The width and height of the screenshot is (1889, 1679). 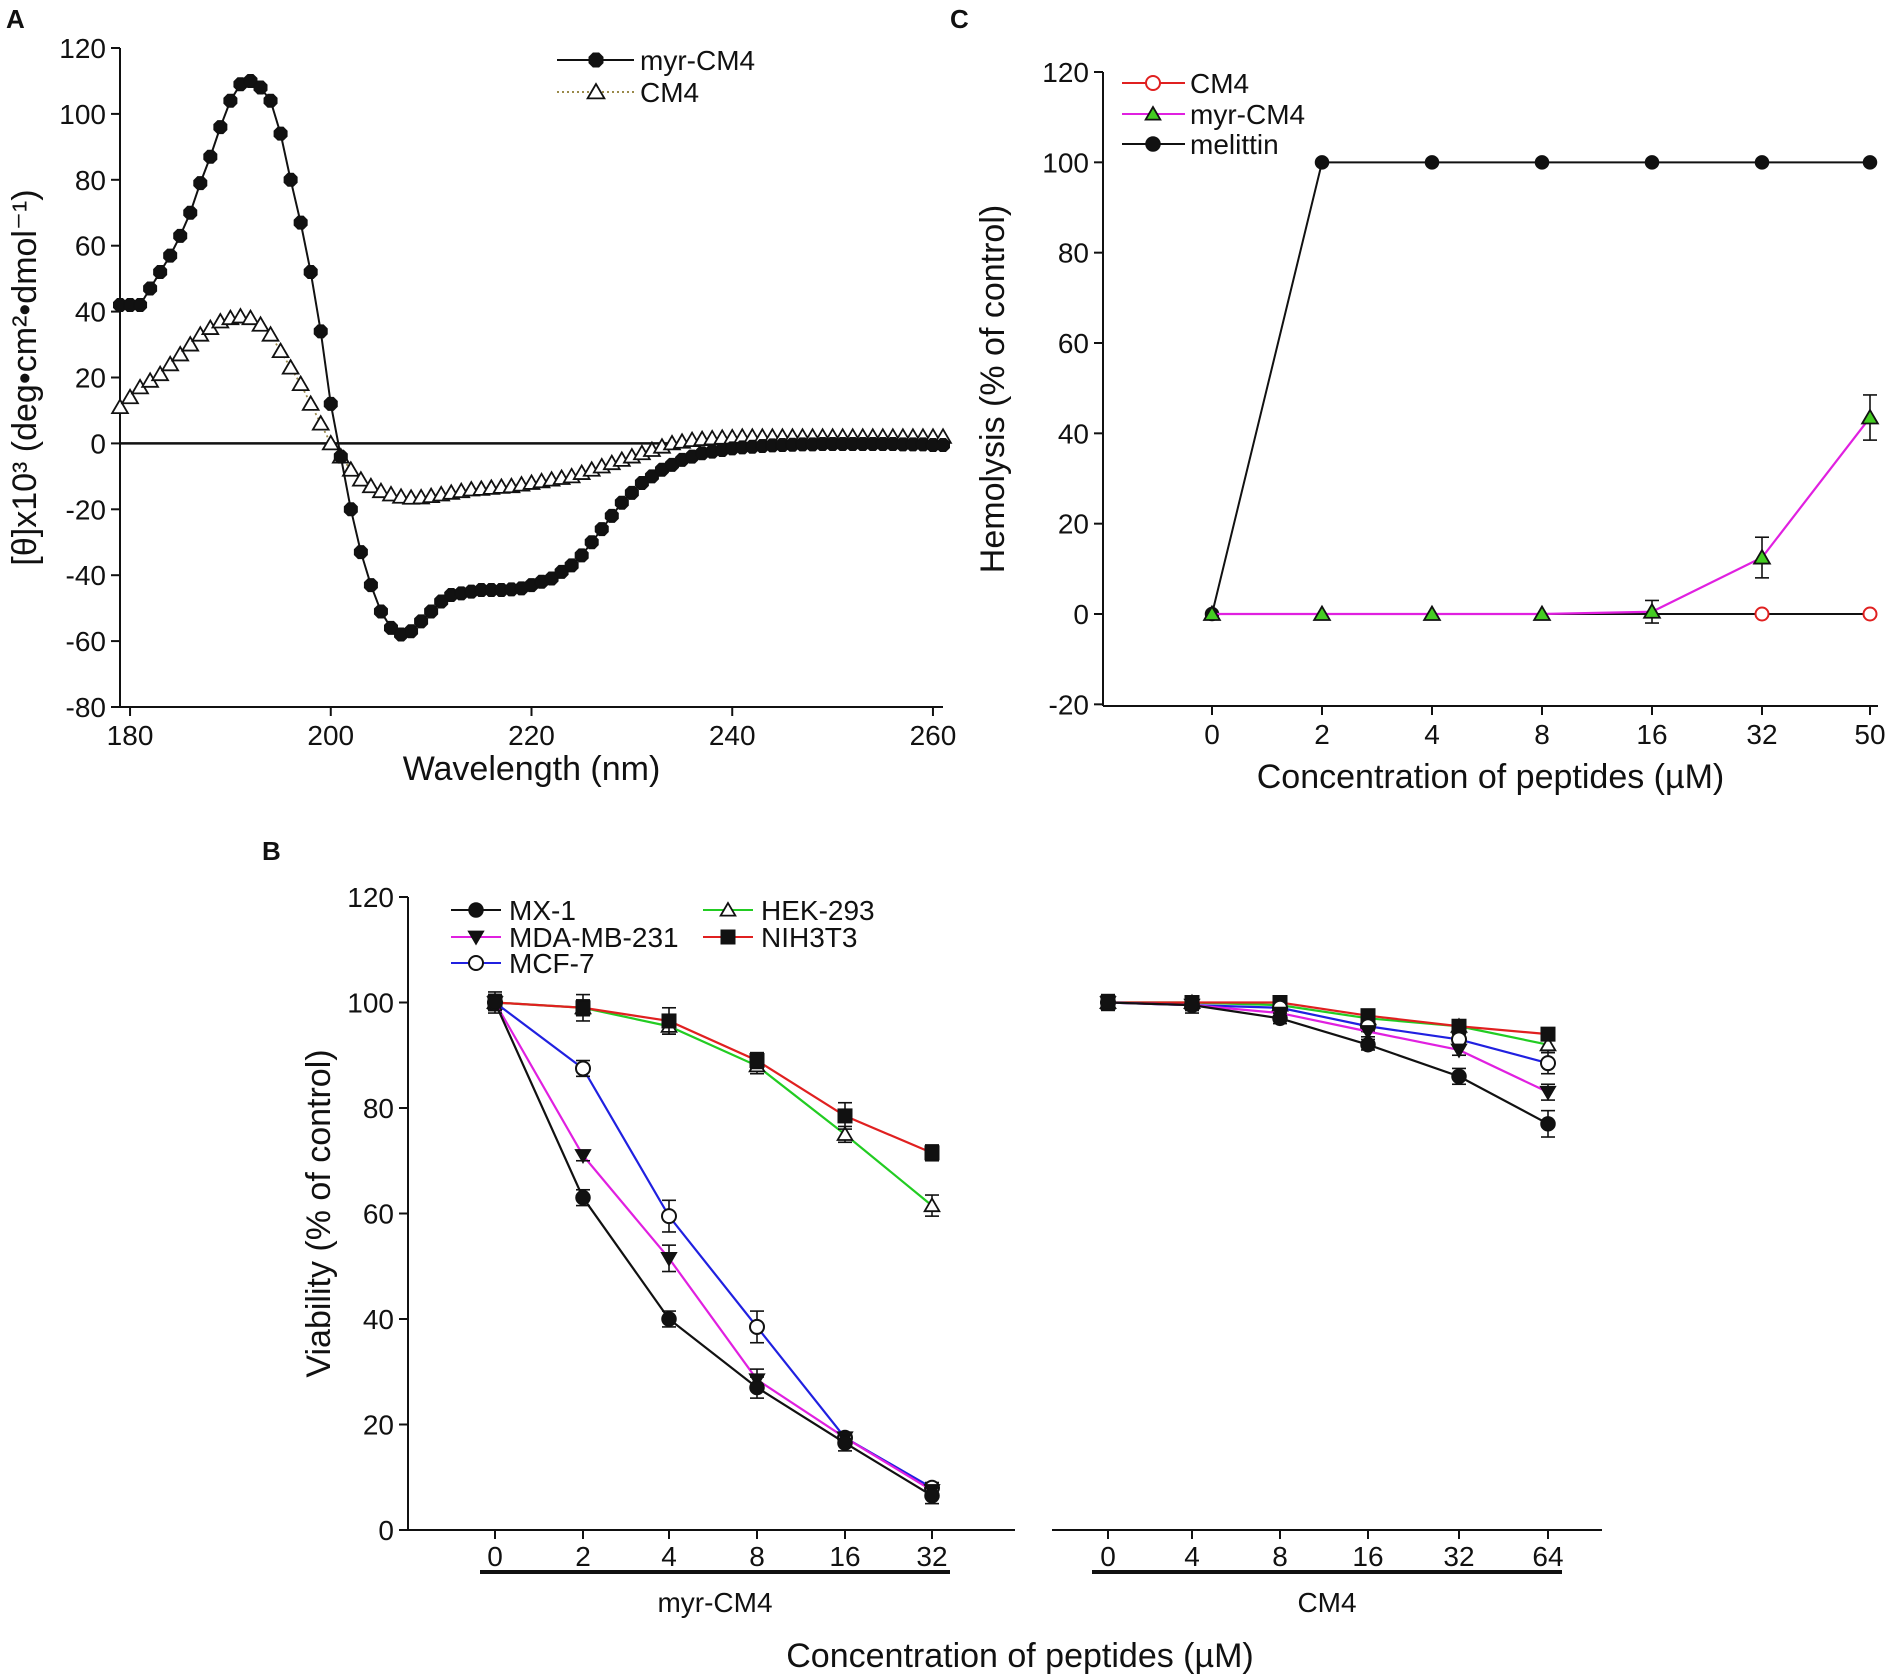 What do you see at coordinates (1761, 734) in the screenshot?
I see `x-tick-label: 32` at bounding box center [1761, 734].